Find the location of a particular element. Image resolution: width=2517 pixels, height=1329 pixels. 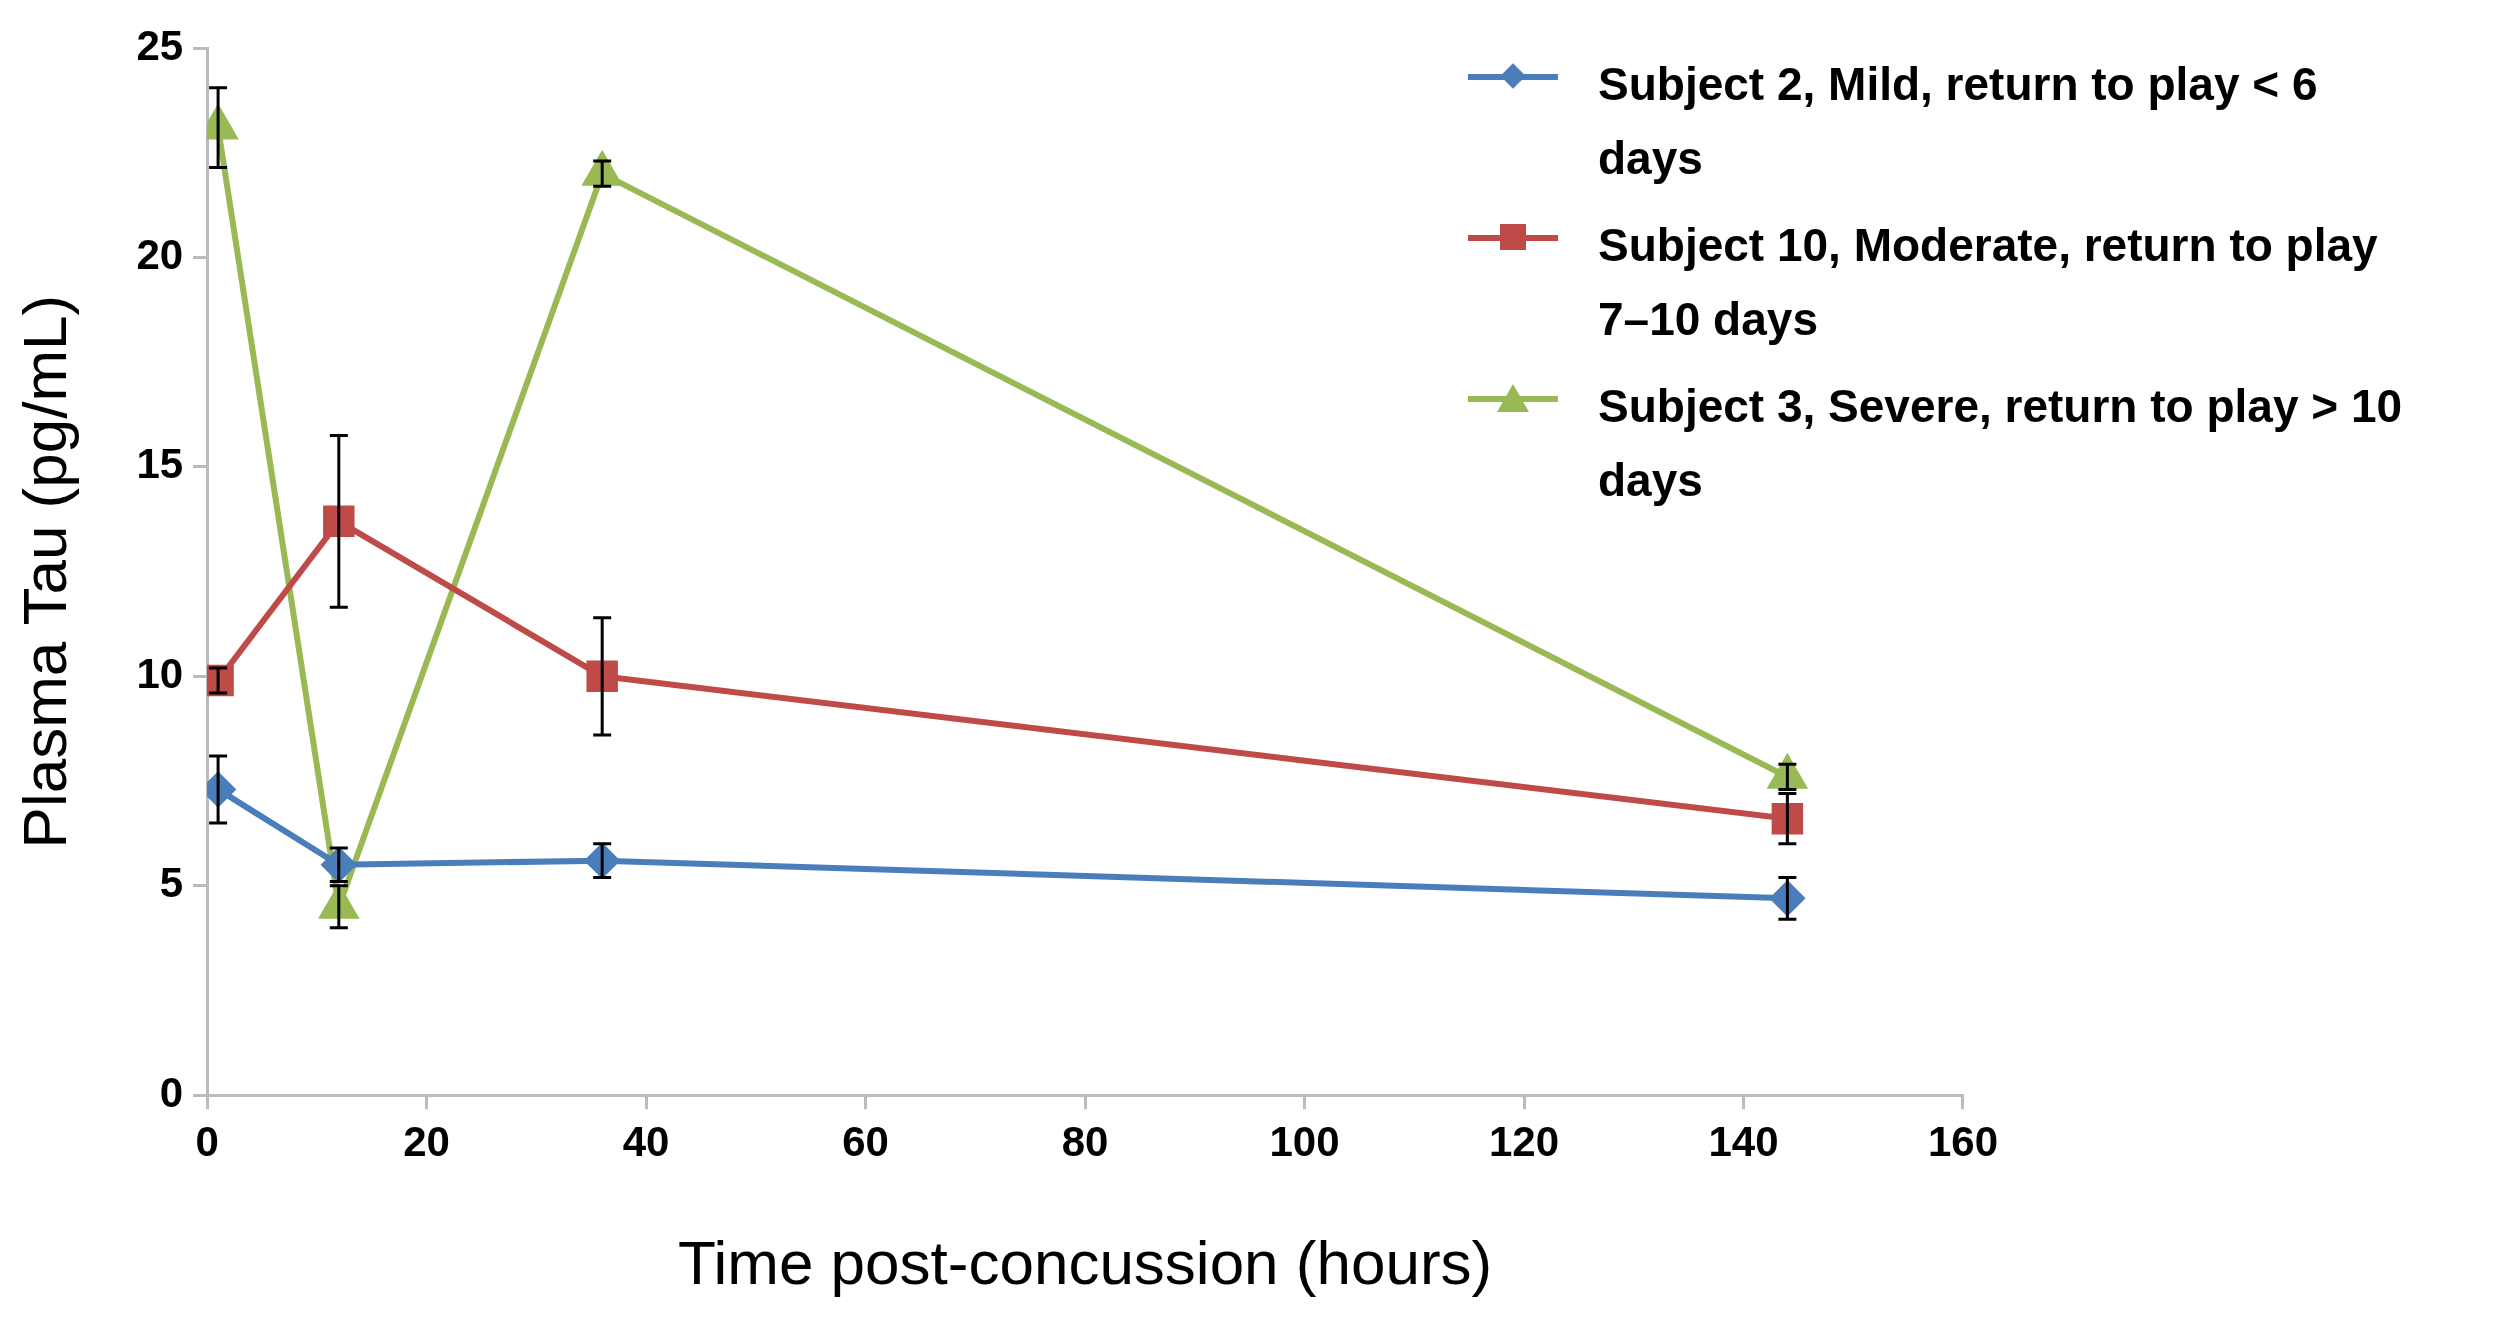

x-tick-label: 100 is located at coordinates (1304, 1141).